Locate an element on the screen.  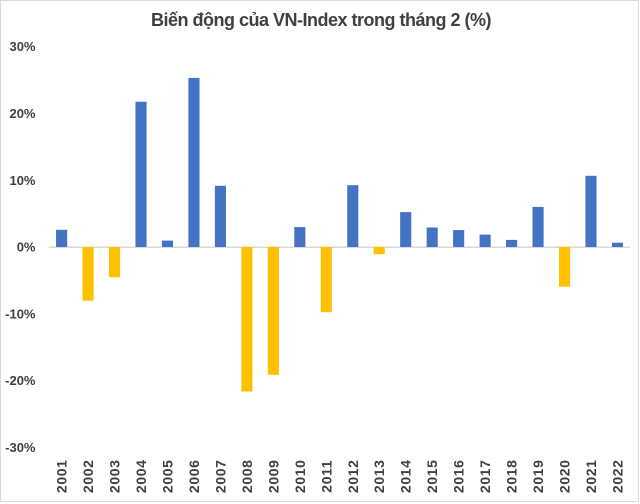
svg-text: 2004 is located at coordinates (141, 477).